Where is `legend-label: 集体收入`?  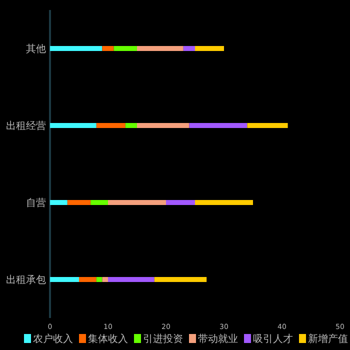 legend-label: 集体收入 is located at coordinates (108, 339).